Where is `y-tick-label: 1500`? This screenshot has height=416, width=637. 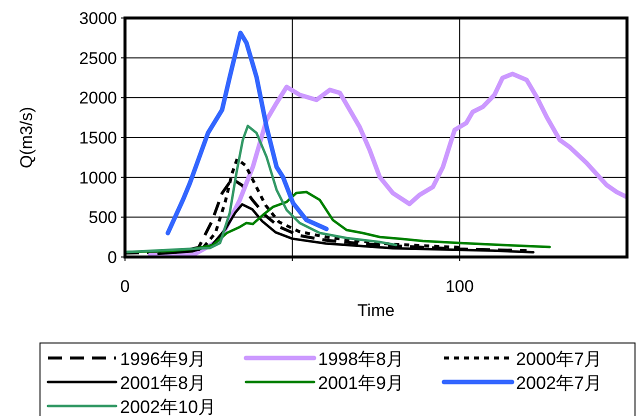
y-tick-label: 1500 is located at coordinates (98, 138).